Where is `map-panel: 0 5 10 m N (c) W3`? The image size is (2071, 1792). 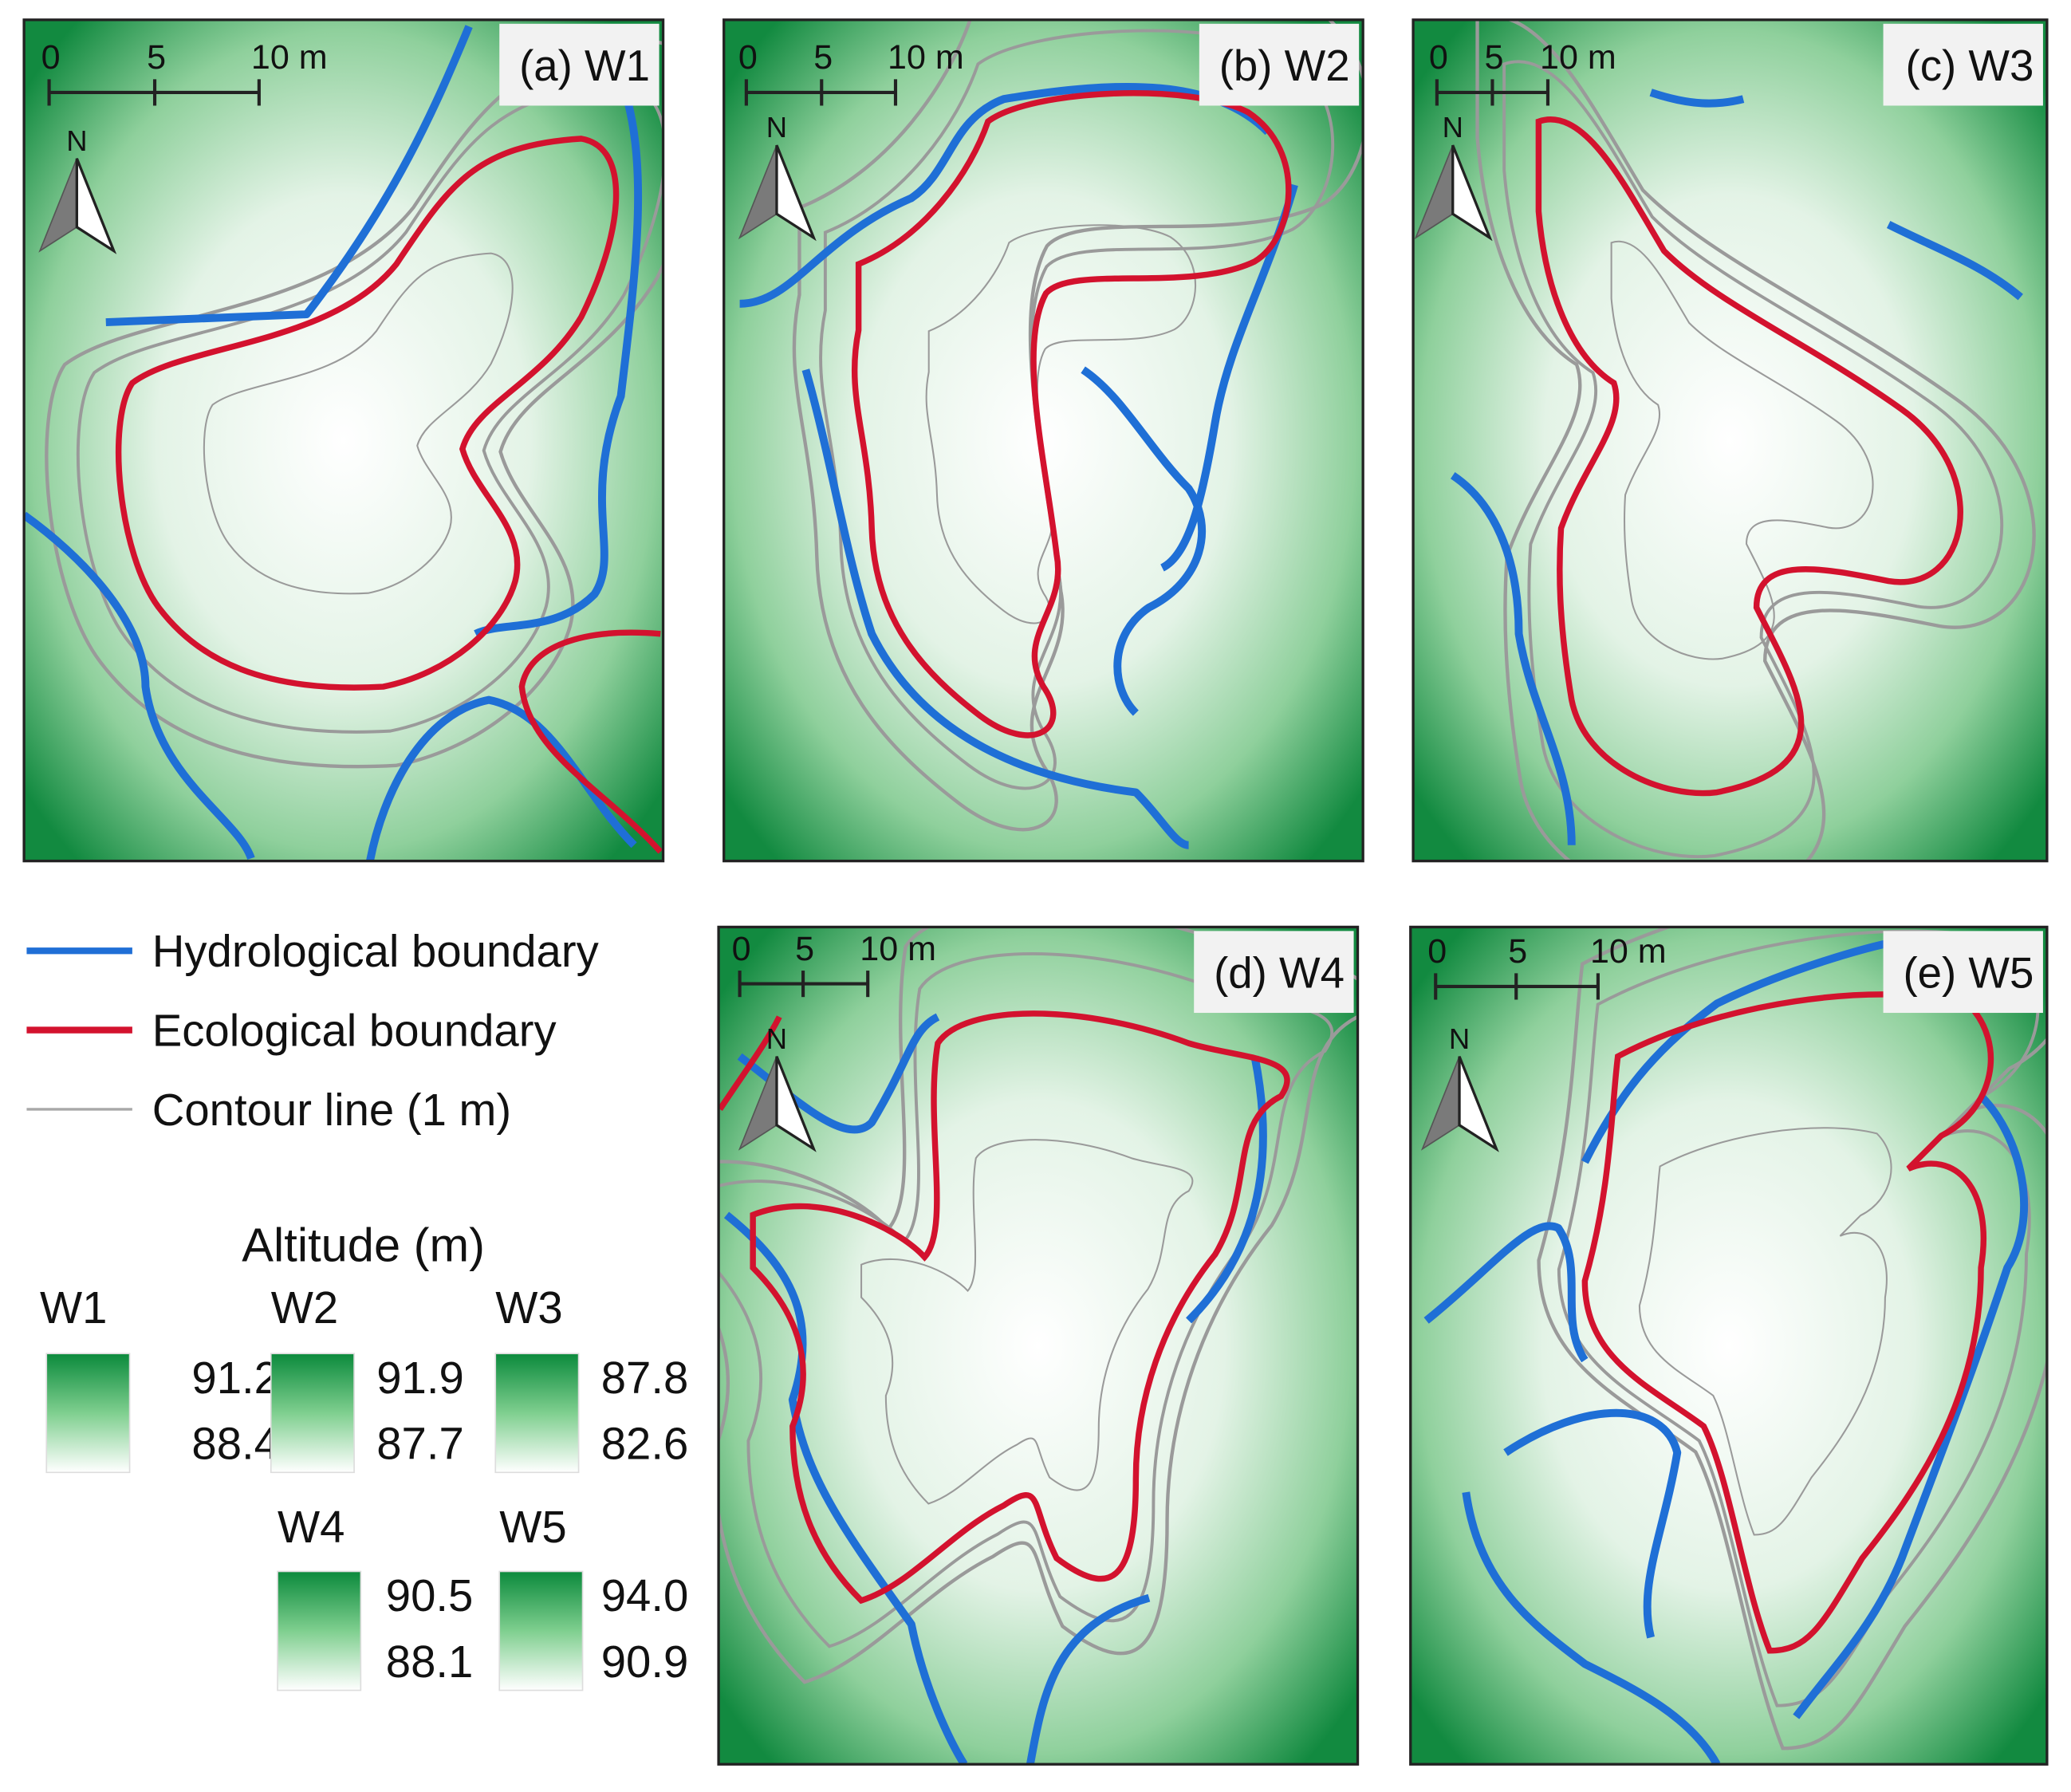 map-panel: 0 5 10 m N (c) W3 is located at coordinates (1731, 440).